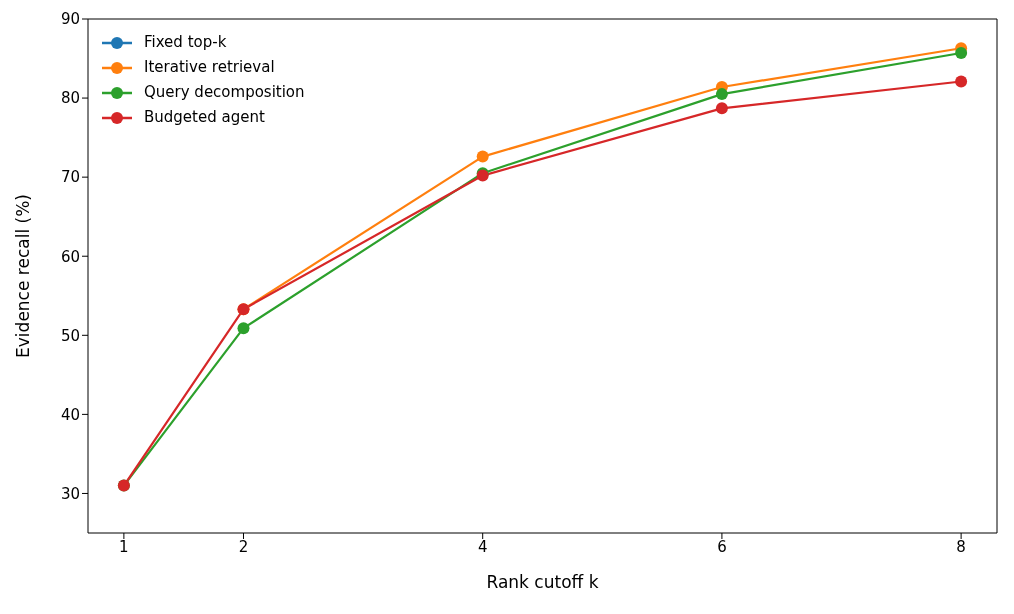 The width and height of the screenshot is (1014, 614). Describe the element at coordinates (961, 546) in the screenshot. I see `x-tick-label: 8` at that location.